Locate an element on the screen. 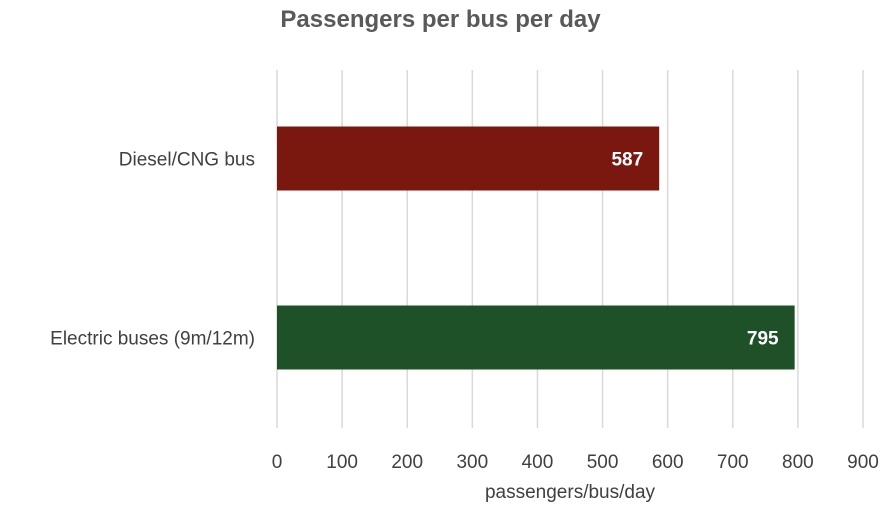 The width and height of the screenshot is (881, 510). x-tick-label: 900 is located at coordinates (863, 462).